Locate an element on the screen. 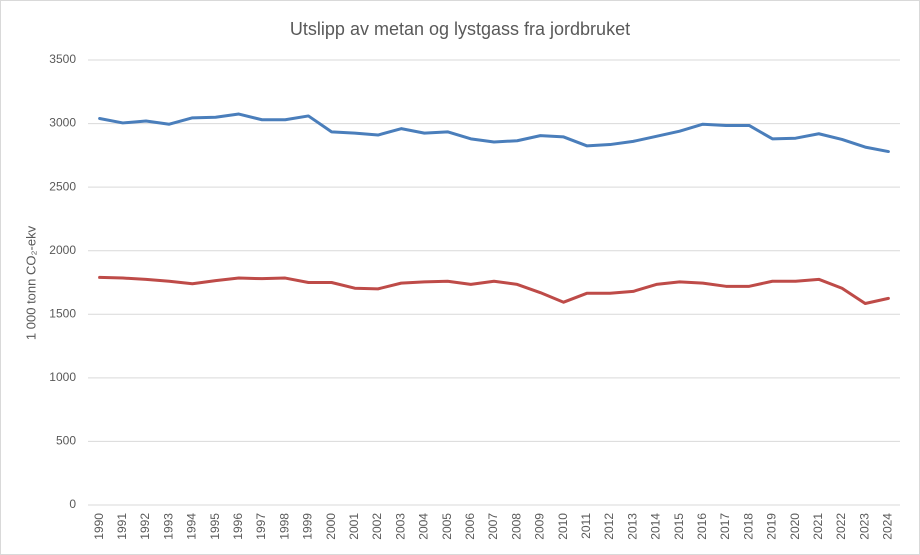  x-tick-label: 2012 is located at coordinates (609, 526).